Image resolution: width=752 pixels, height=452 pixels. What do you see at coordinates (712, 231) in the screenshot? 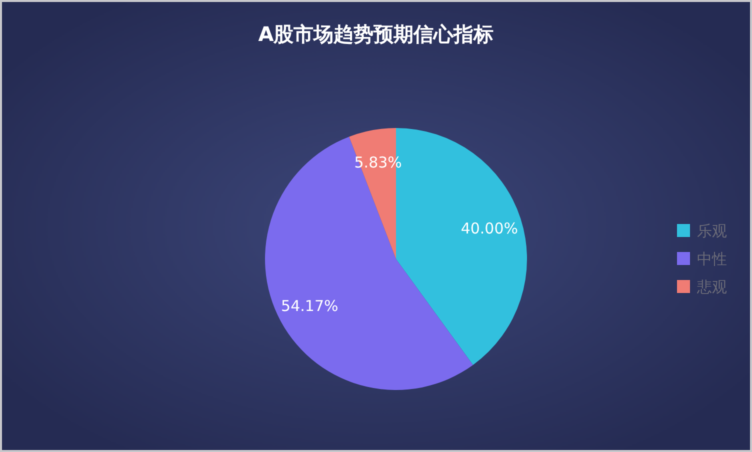
I see `legend-label: 乐观` at bounding box center [712, 231].